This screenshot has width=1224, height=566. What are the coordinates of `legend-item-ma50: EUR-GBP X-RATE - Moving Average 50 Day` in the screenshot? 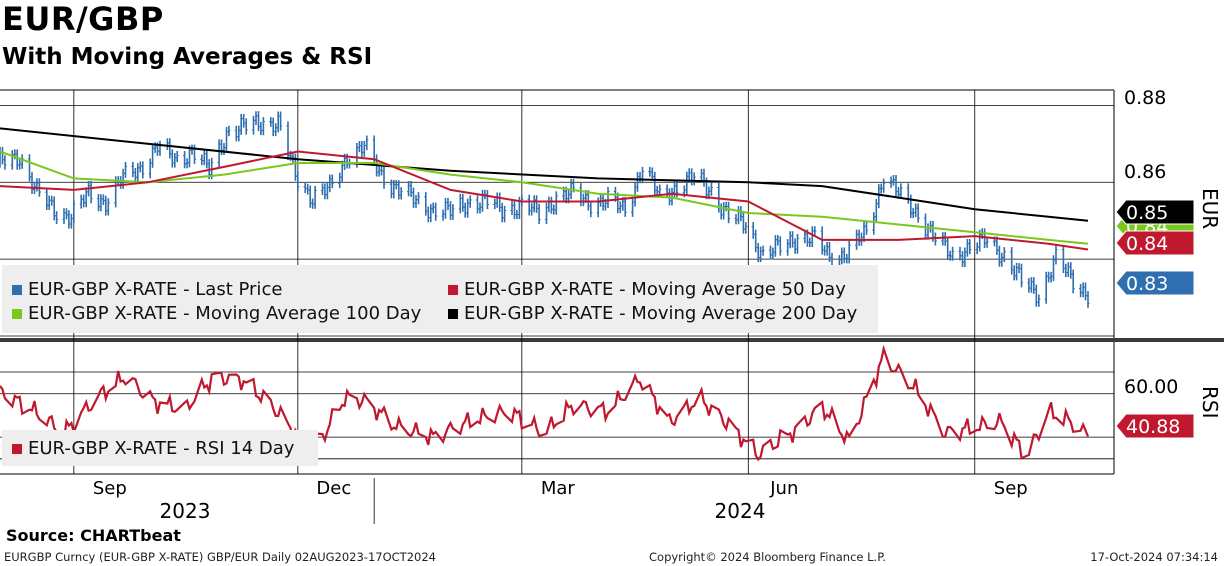 It's located at (647, 289).